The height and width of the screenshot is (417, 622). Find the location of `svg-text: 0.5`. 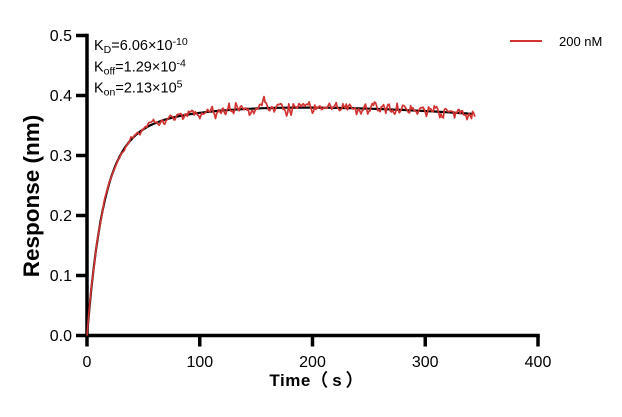

svg-text: 0.5 is located at coordinates (61, 36).